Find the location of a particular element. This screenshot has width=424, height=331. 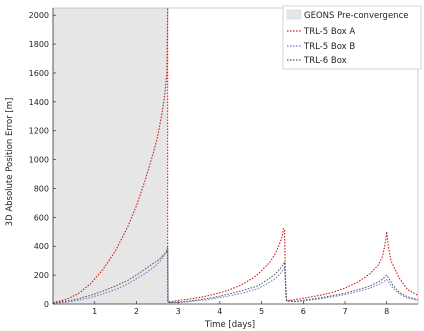

y-axis-label: 3D Absolute Position Error [m] is located at coordinates (10, 162).